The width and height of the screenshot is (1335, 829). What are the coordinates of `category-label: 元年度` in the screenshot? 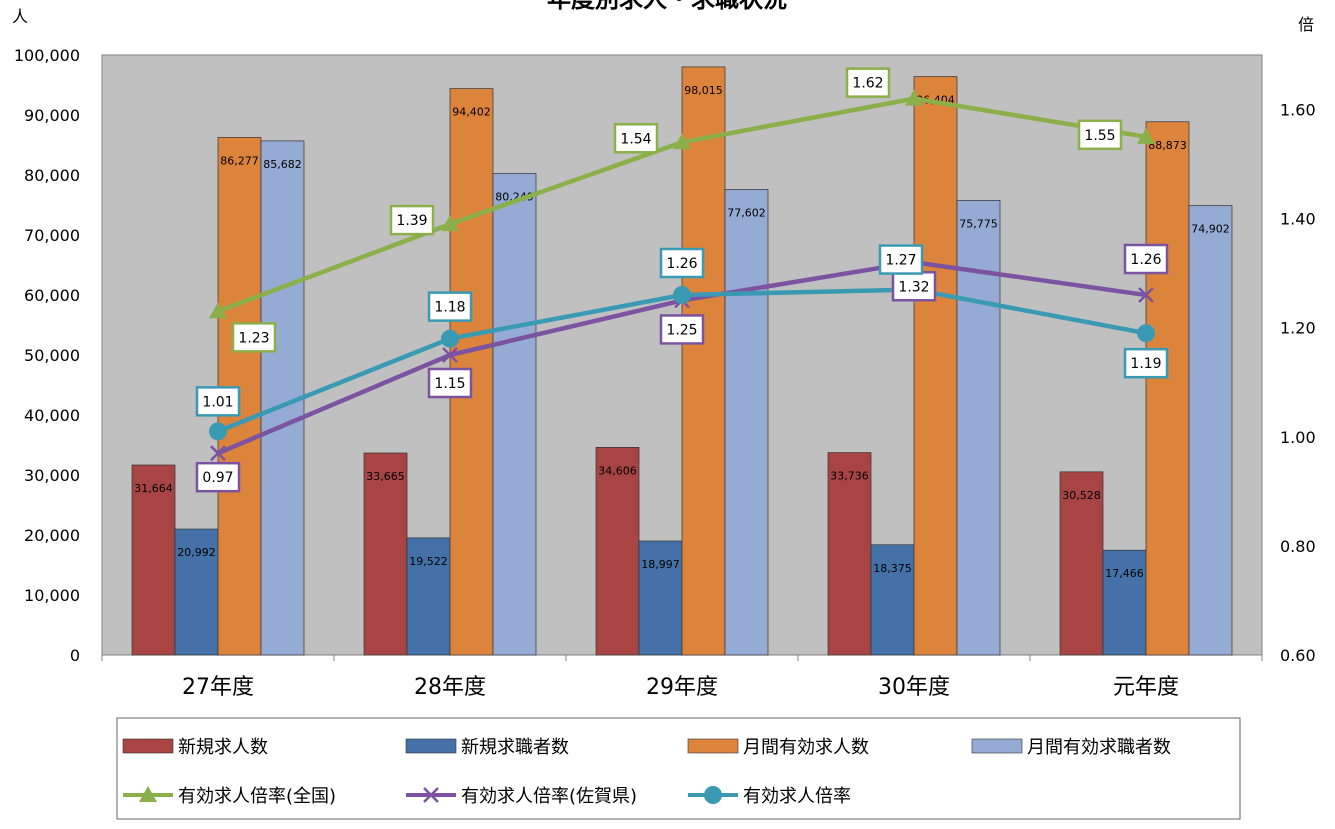 It's located at (1146, 687).